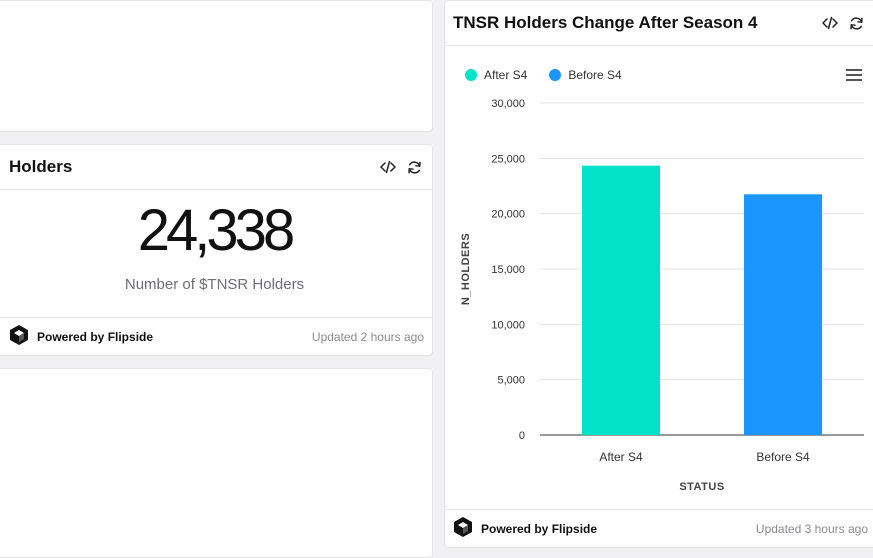 Image resolution: width=873 pixels, height=558 pixels. I want to click on y-axis-title: N_HOLDERS, so click(466, 269).